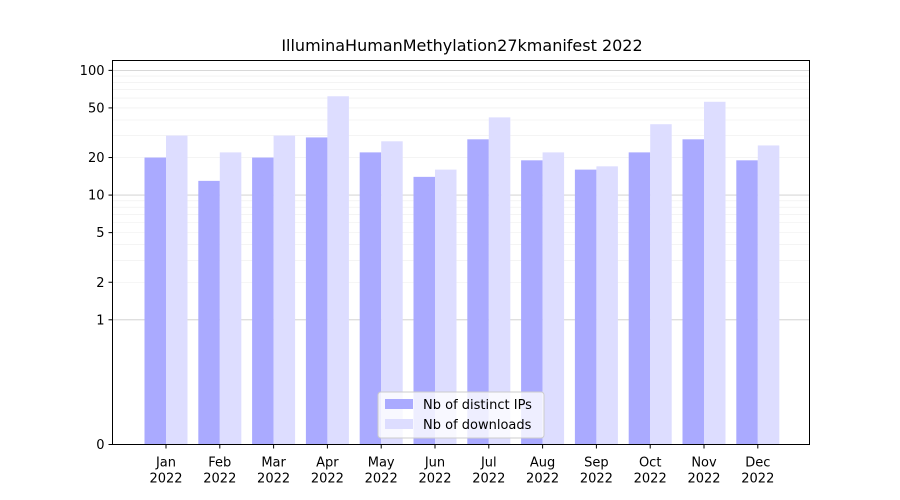 This screenshot has width=900, height=500. What do you see at coordinates (100, 445) in the screenshot?
I see `y-tick-label: 0` at bounding box center [100, 445].